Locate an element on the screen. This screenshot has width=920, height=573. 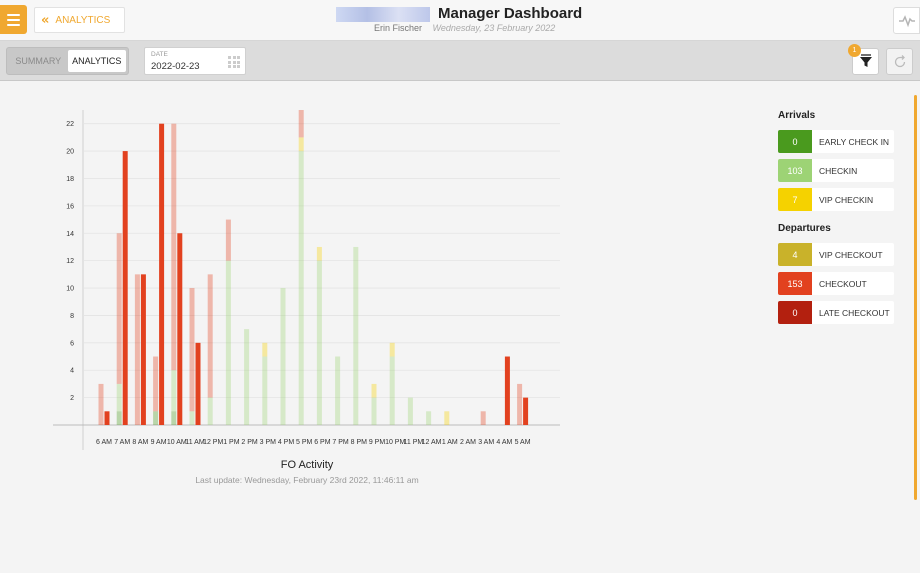
calendar-icon is located at coordinates (234, 62).